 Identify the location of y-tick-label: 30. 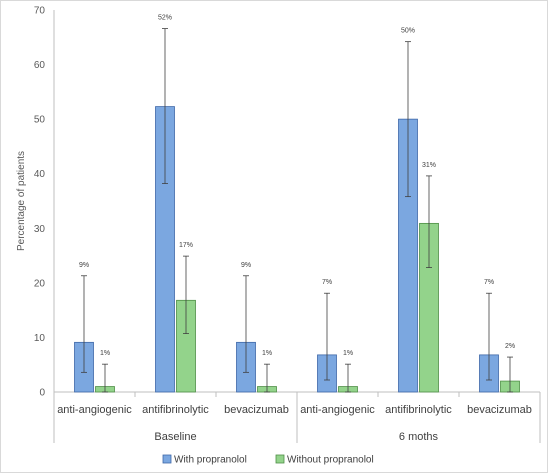
(40, 229).